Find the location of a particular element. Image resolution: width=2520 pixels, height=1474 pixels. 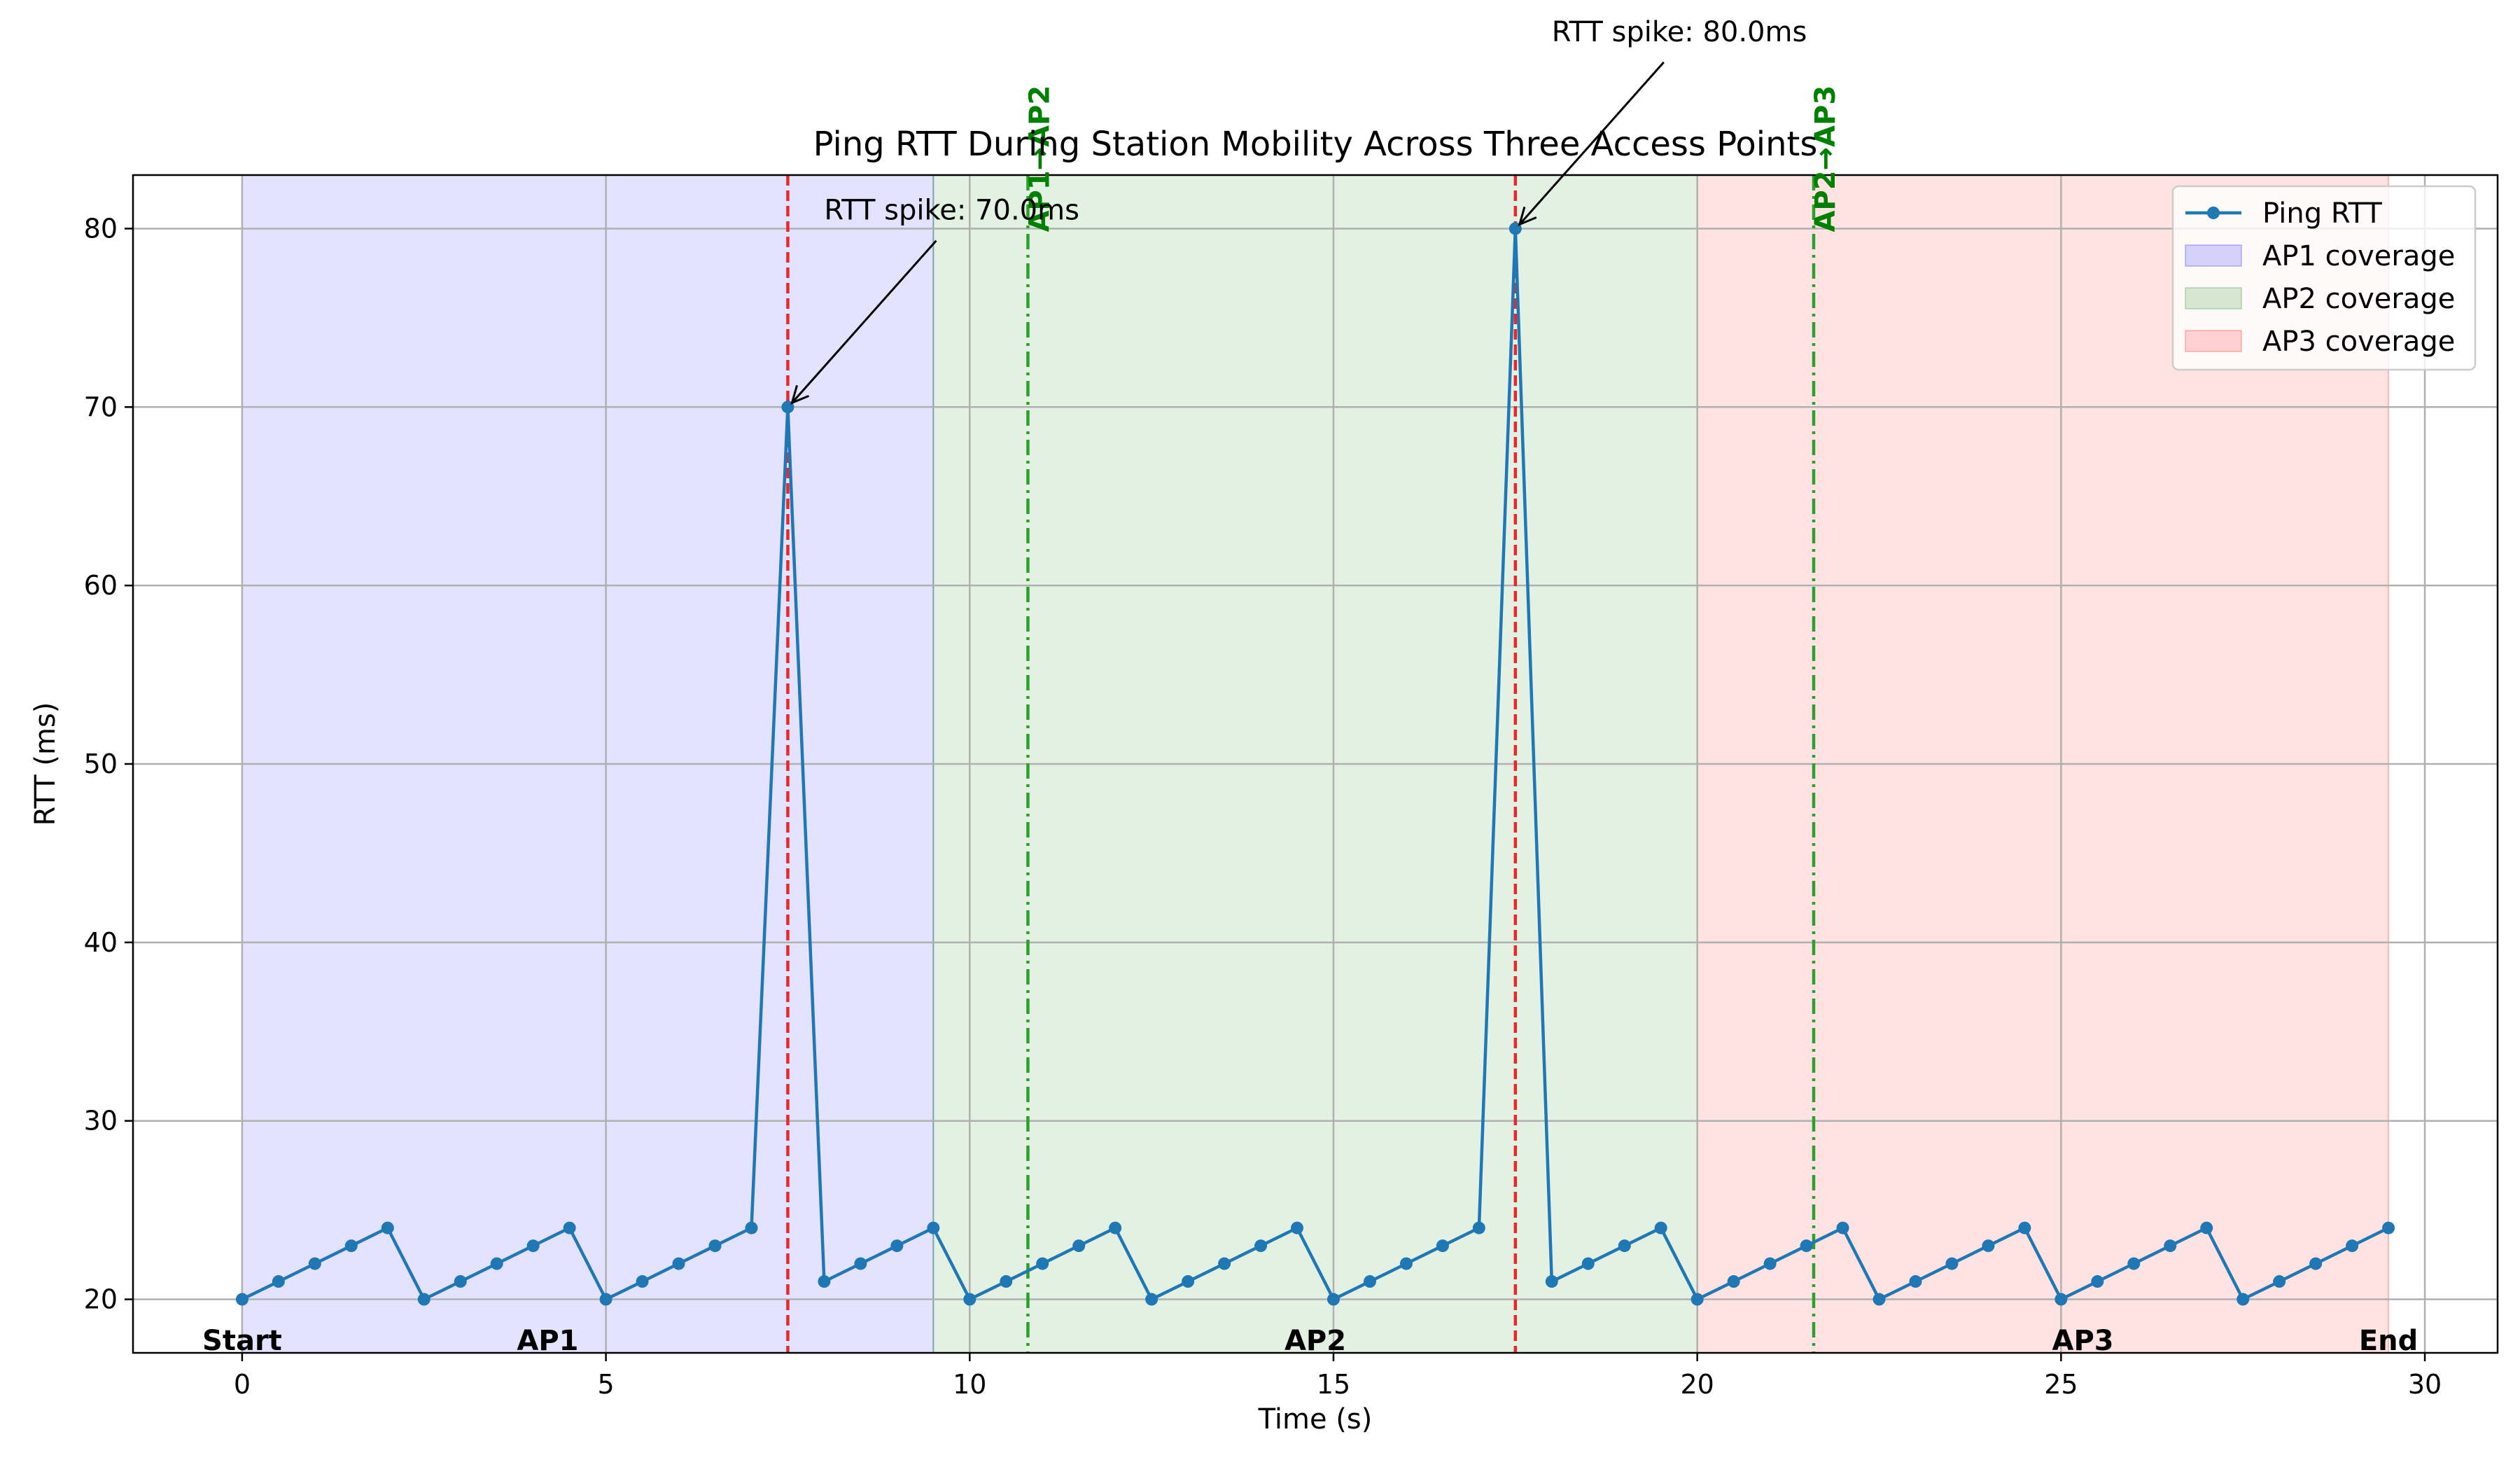

y-tick-label: 80 is located at coordinates (101, 229).